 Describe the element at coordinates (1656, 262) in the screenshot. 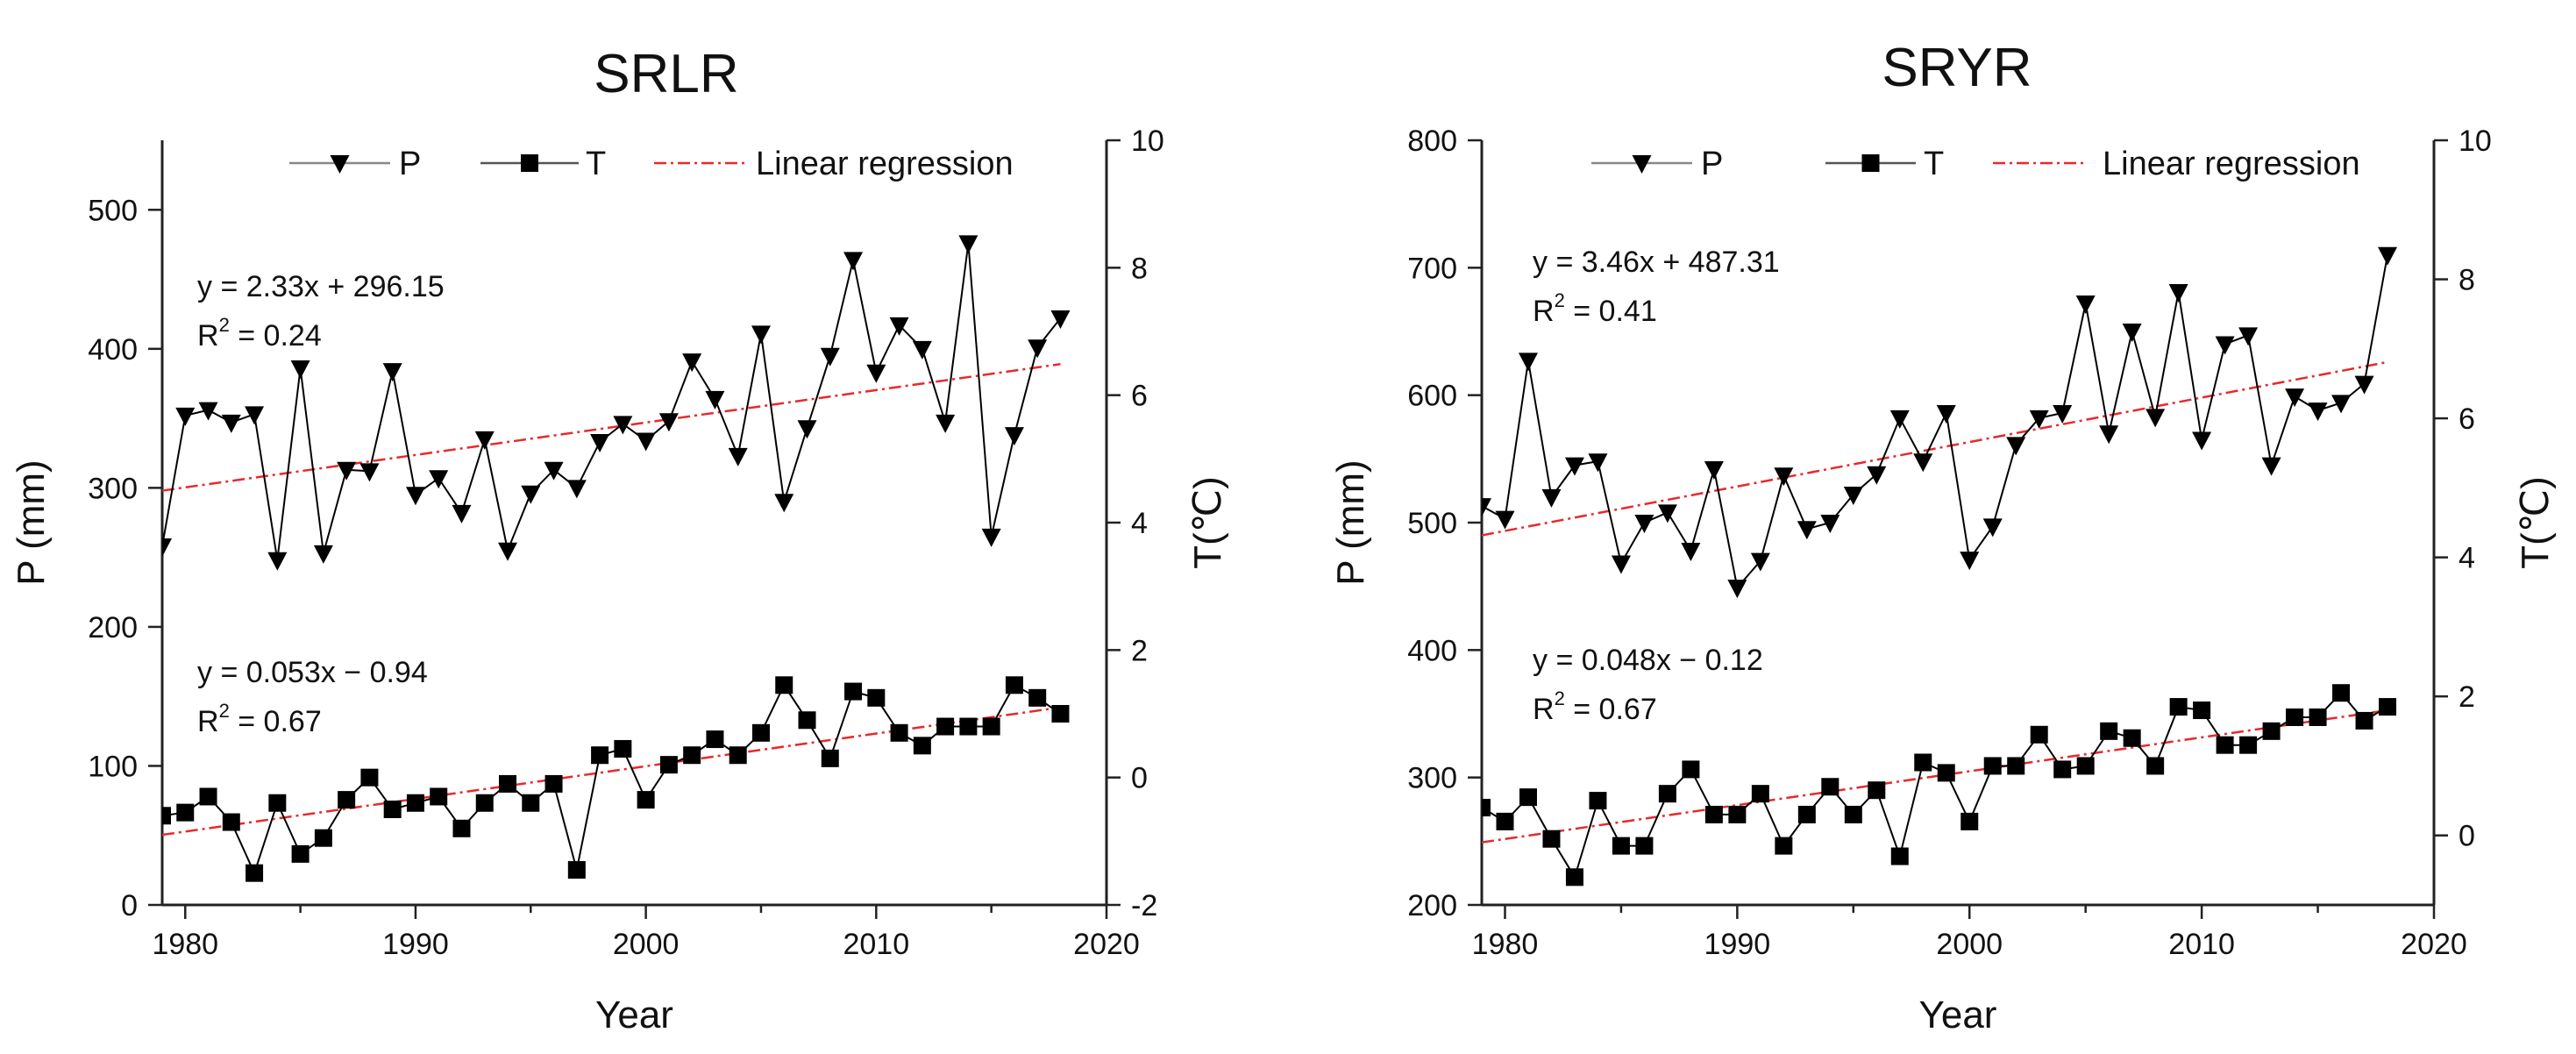

I see `equation-p: y = 3.46x + 487.31` at that location.